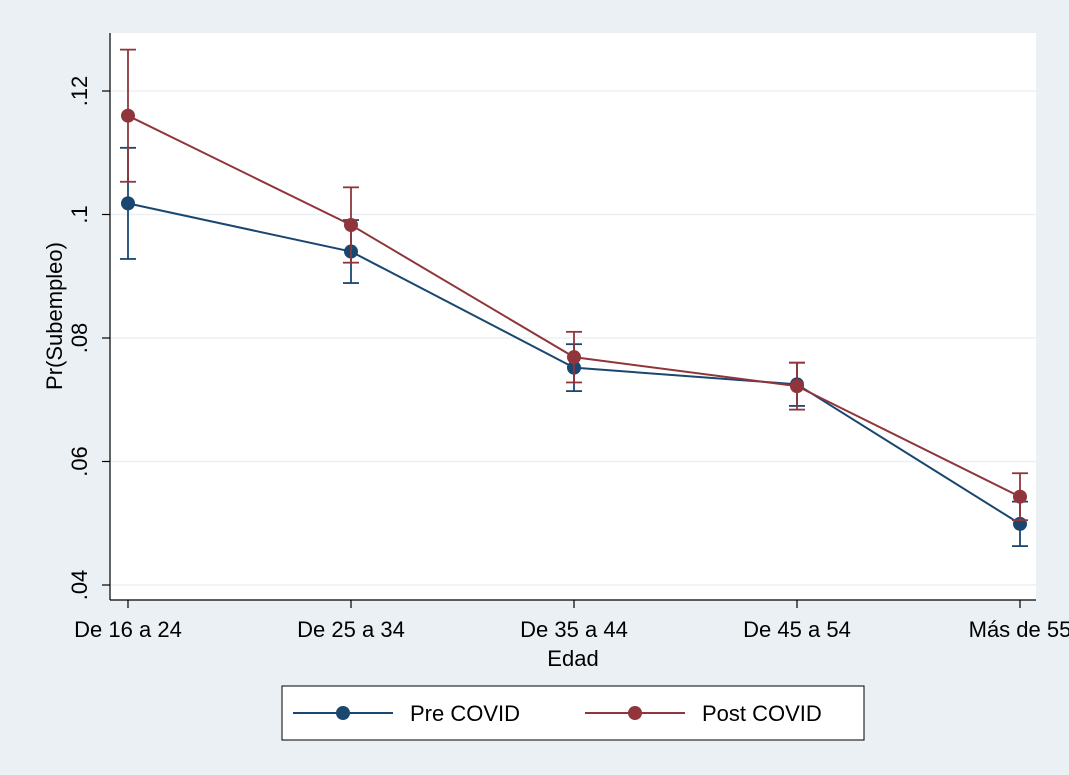 The width and height of the screenshot is (1069, 775). What do you see at coordinates (54, 316) in the screenshot?
I see `y-axis-label: Pr(Subempleo)` at bounding box center [54, 316].